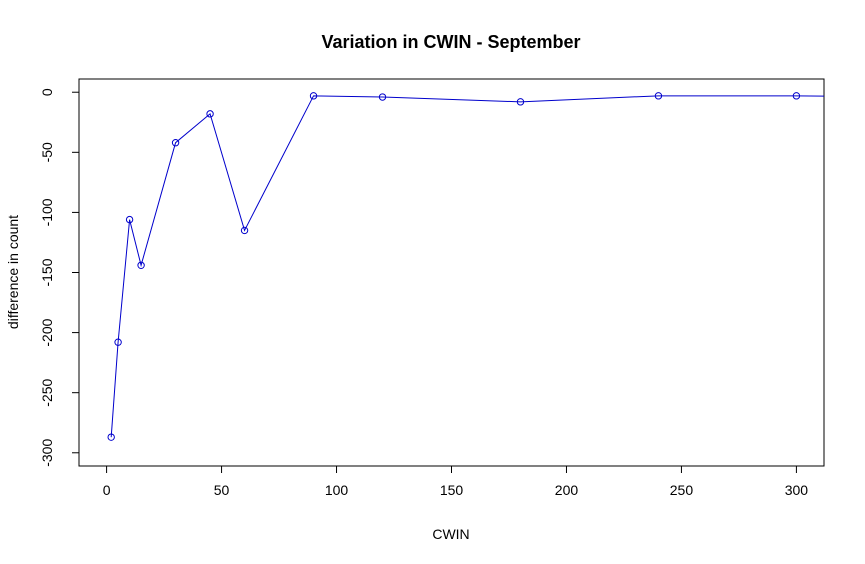 Image resolution: width=865 pixels, height=564 pixels. Describe the element at coordinates (567, 490) in the screenshot. I see `x-tick-label: 200` at that location.